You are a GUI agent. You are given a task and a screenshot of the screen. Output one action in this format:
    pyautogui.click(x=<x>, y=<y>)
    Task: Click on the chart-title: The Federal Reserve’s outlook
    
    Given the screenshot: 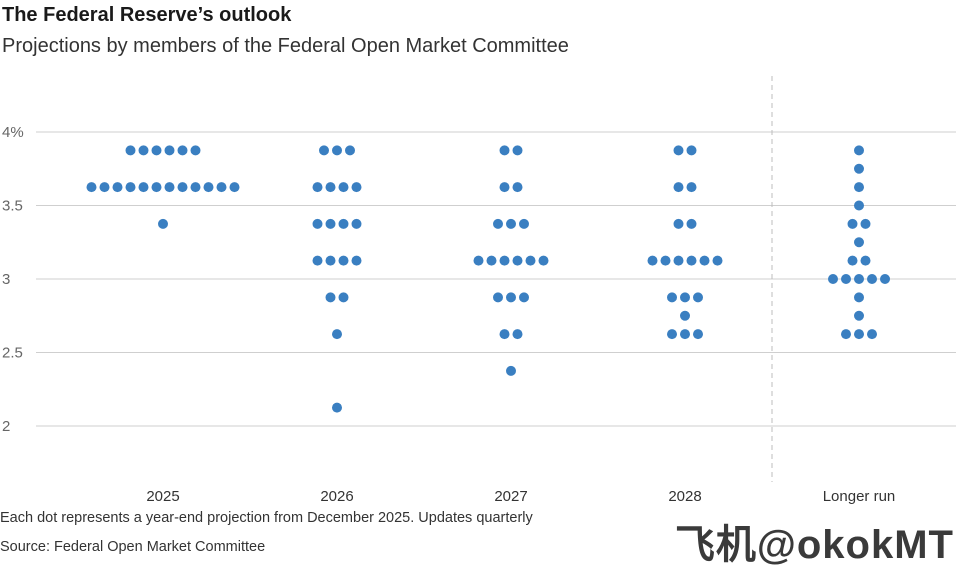 What is the action you would take?
    pyautogui.click(x=147, y=15)
    